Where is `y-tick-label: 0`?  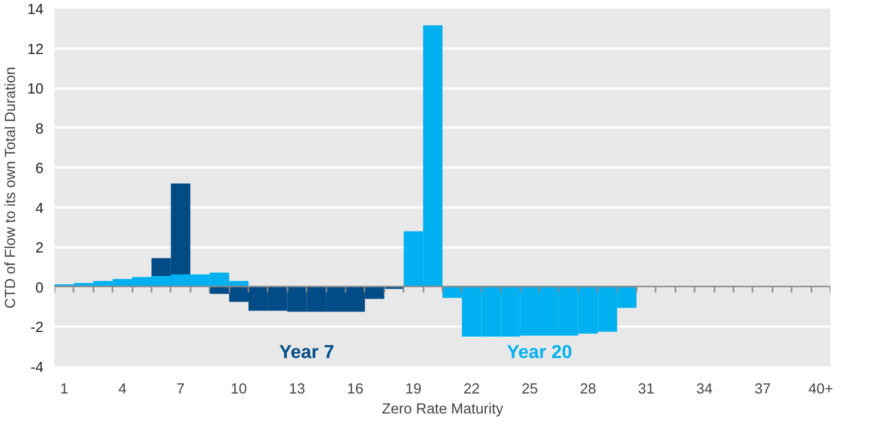
y-tick-label: 0 is located at coordinates (39, 288).